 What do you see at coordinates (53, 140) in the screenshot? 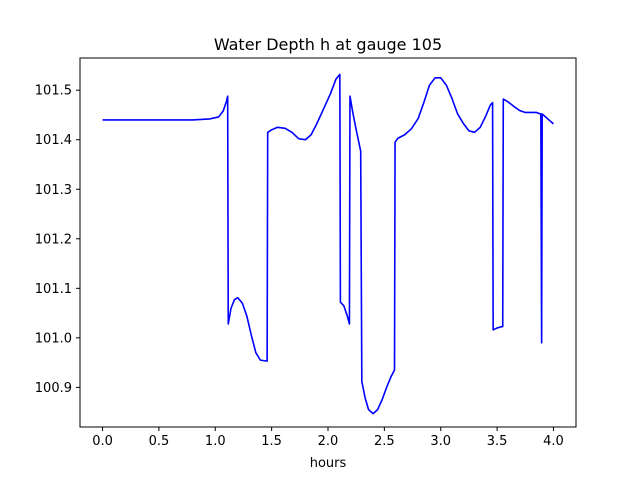
I see `y-tick-label: 101.4` at bounding box center [53, 140].